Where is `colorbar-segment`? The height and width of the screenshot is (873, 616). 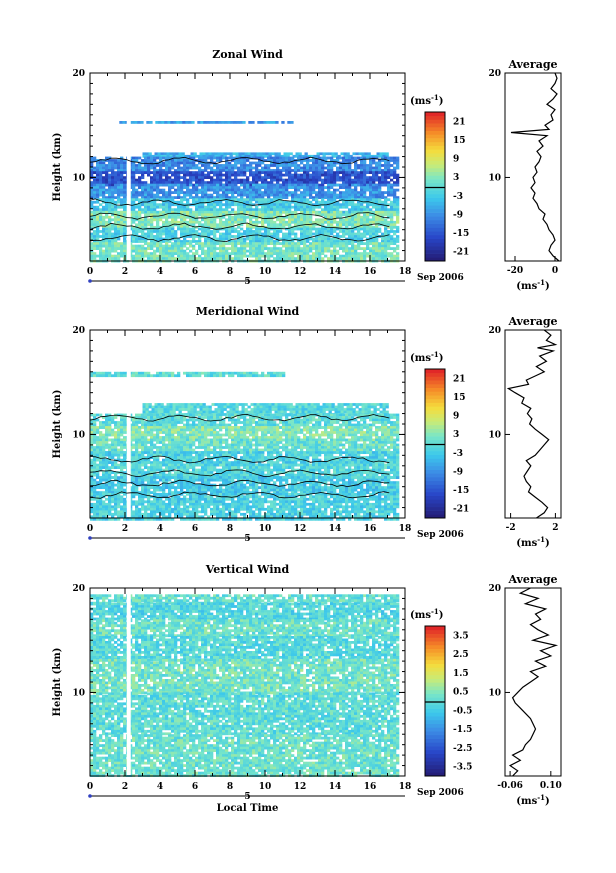
colorbar-segment is located at coordinates (435, 132).